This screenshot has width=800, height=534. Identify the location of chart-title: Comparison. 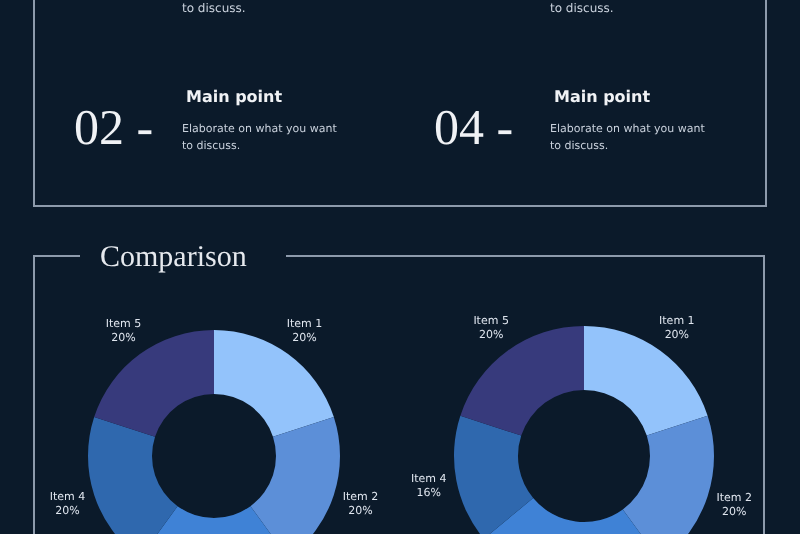
(174, 258).